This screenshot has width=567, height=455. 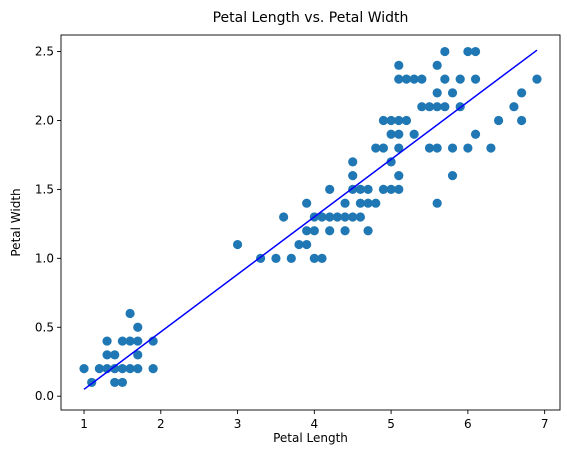 I want to click on x-axis-label: Petal Length, so click(x=310, y=438).